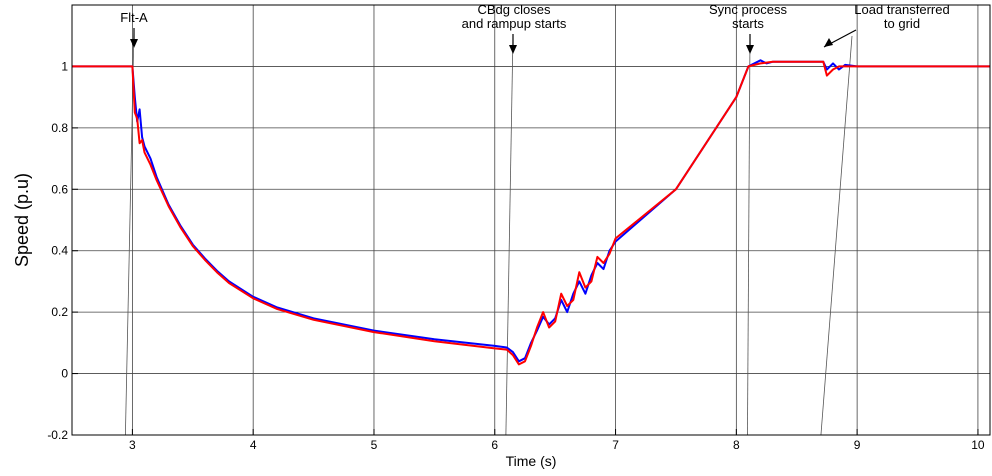 The width and height of the screenshot is (992, 476). What do you see at coordinates (901, 9) in the screenshot?
I see `load-transferred-annotation-text: Load transferred` at bounding box center [901, 9].